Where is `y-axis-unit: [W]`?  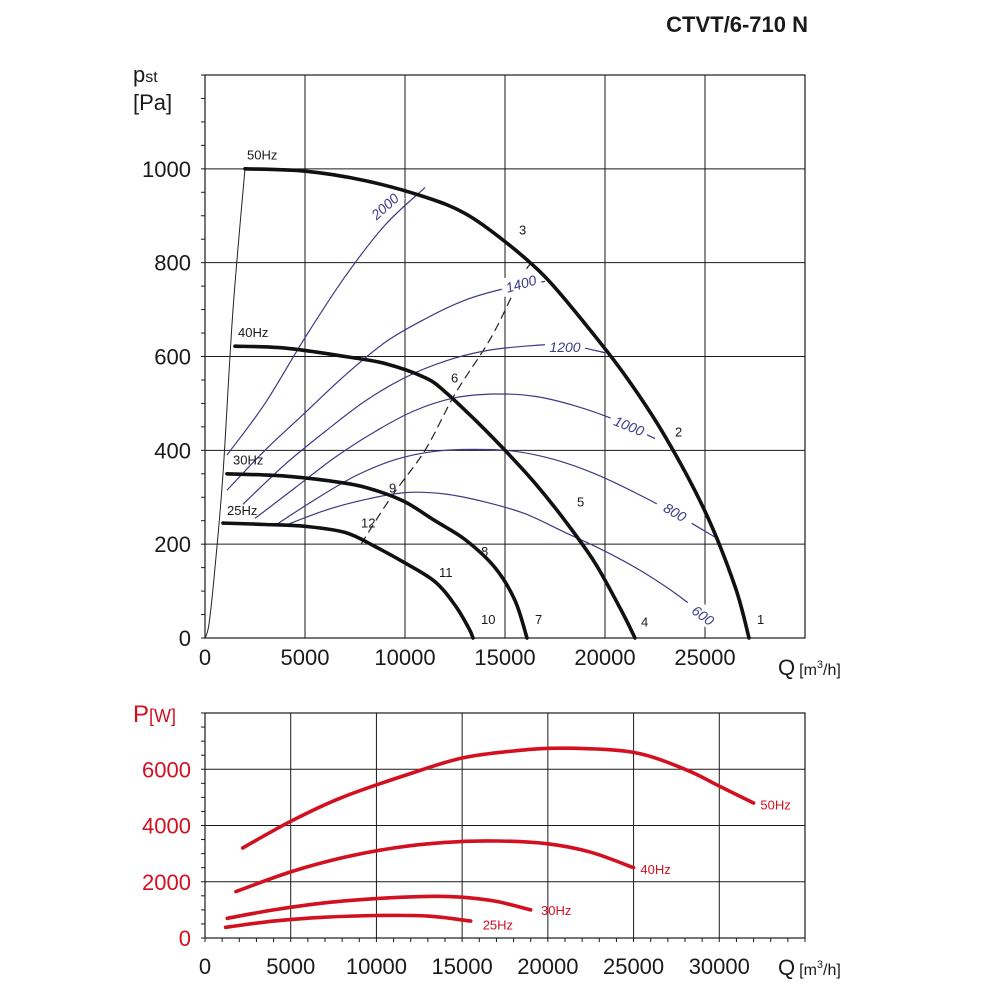
y-axis-unit: [W] is located at coordinates (162, 716).